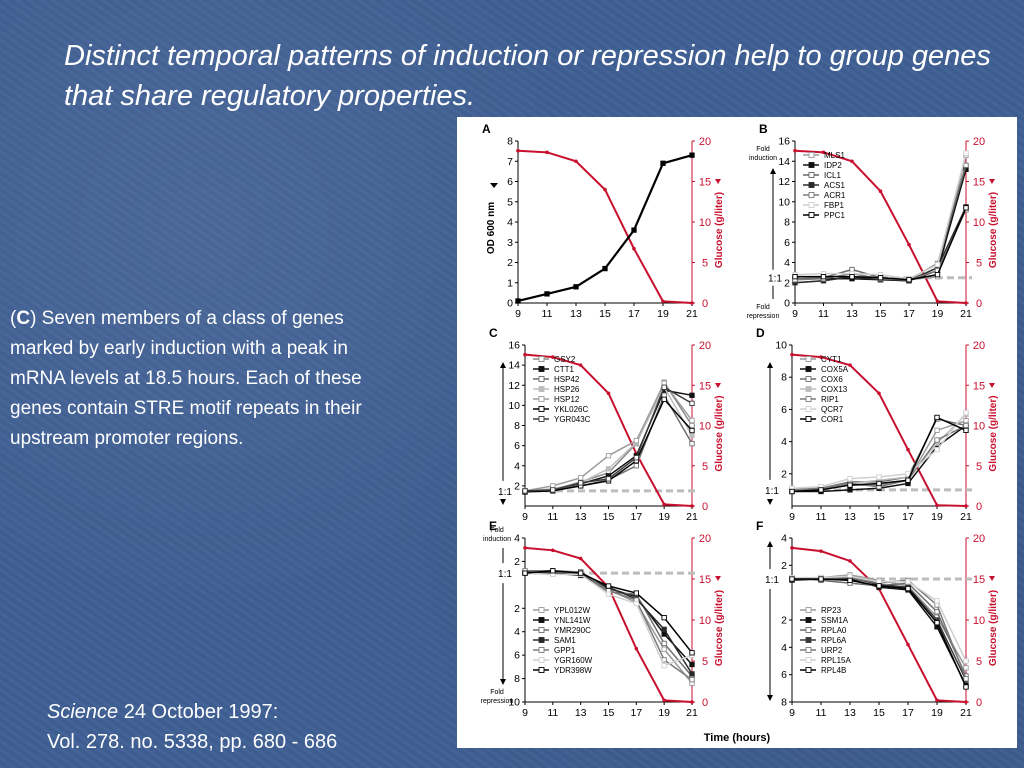 The height and width of the screenshot is (768, 1024). Describe the element at coordinates (567, 379) in the screenshot. I see `legend-label: HSP42` at that location.